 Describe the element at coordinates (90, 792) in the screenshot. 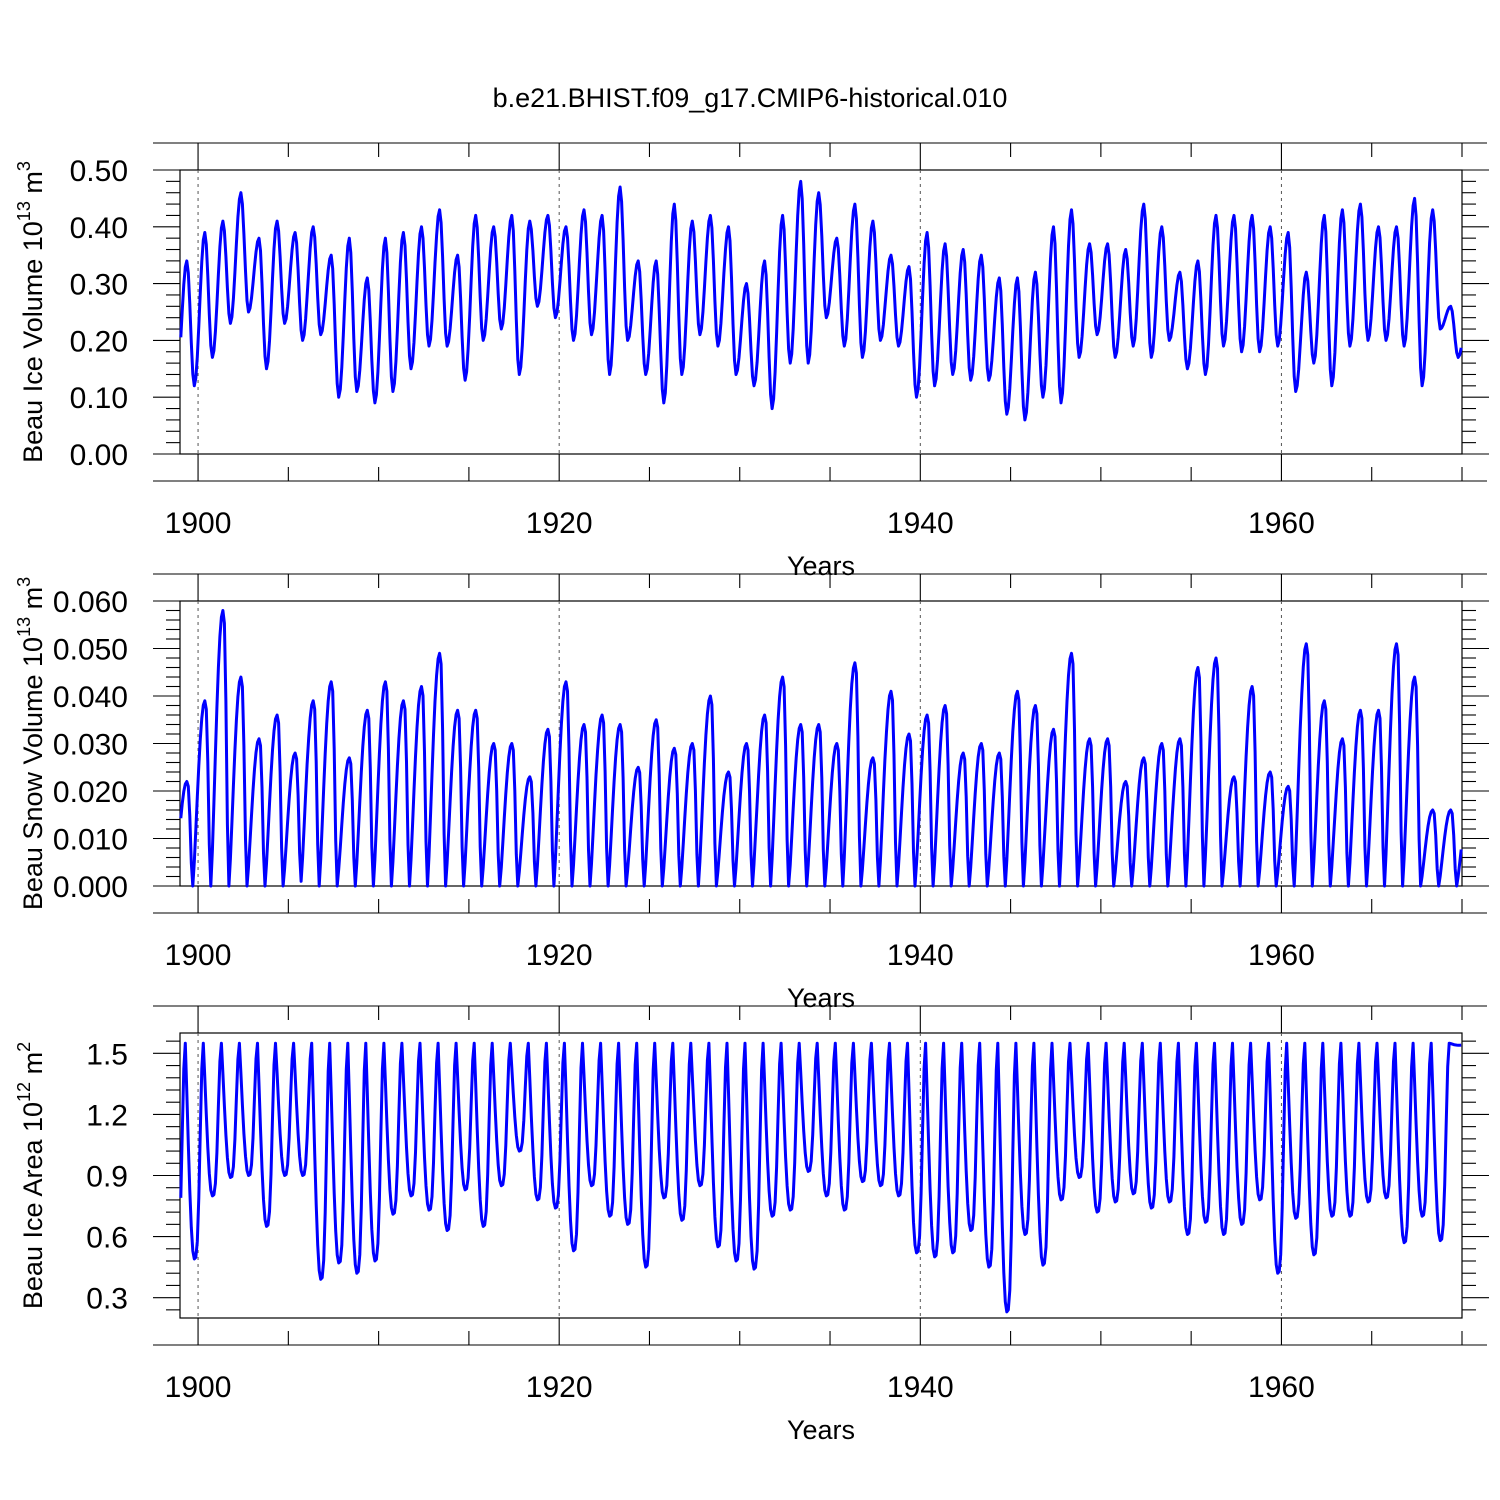

I see `y-tick-label: 0.020` at that location.